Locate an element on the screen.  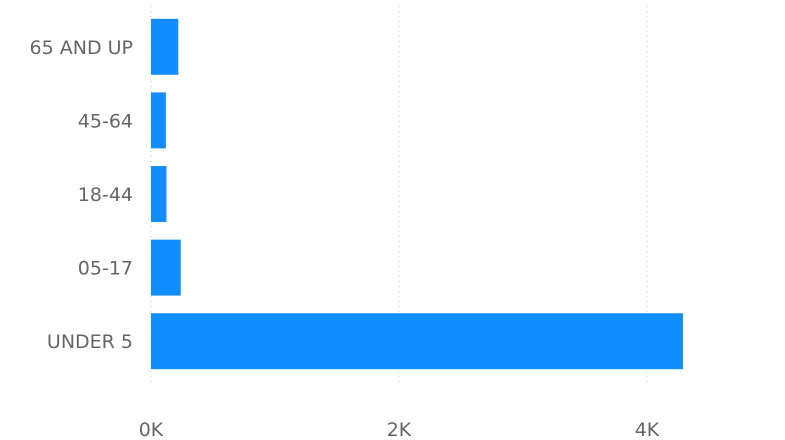
category-labels: 65 AND UP 45-64 18-44 05-17 UNDER 5 is located at coordinates (81, 195).